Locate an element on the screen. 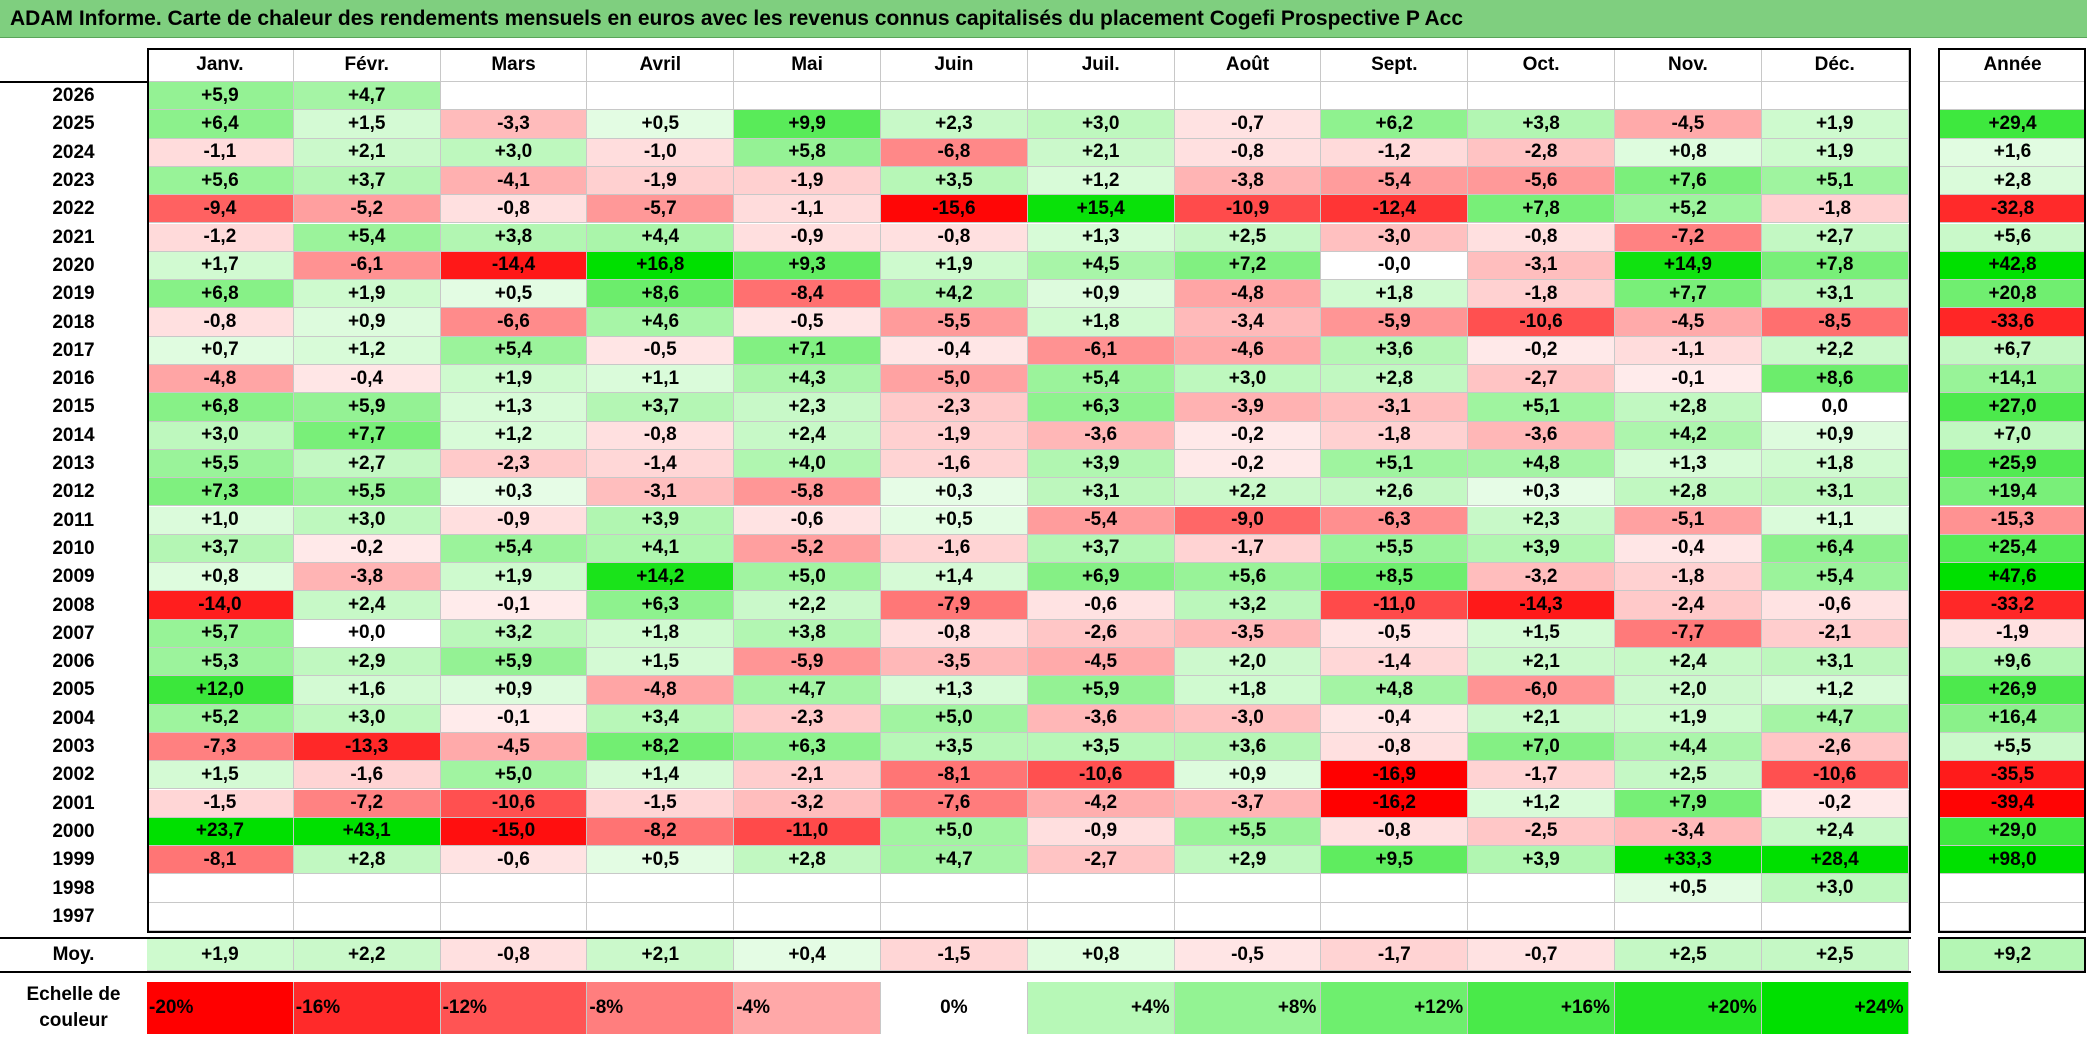 The image size is (2087, 1037). annual-cell: -39,4 is located at coordinates (2013, 803).